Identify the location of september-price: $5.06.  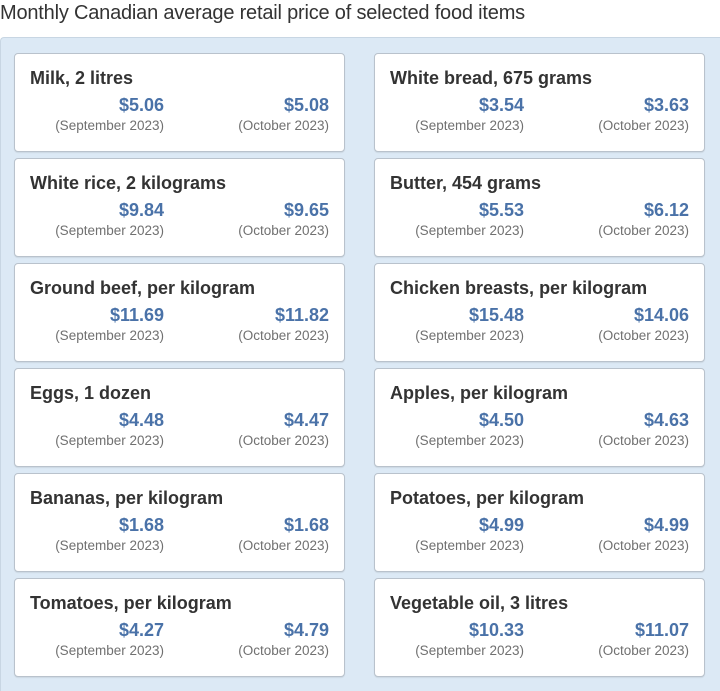
(141, 105).